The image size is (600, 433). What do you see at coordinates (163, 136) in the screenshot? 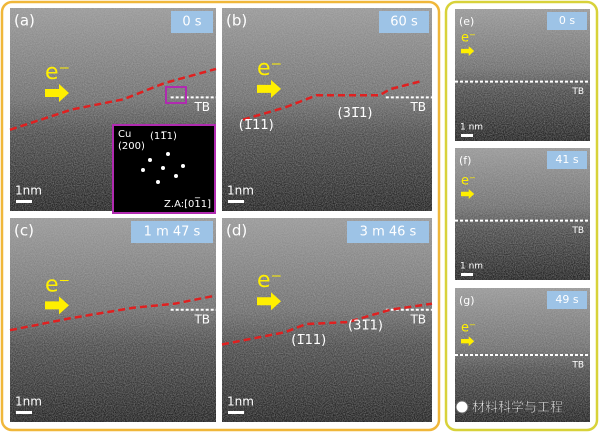
I see `inset-plane-b: (11̅1)` at bounding box center [163, 136].